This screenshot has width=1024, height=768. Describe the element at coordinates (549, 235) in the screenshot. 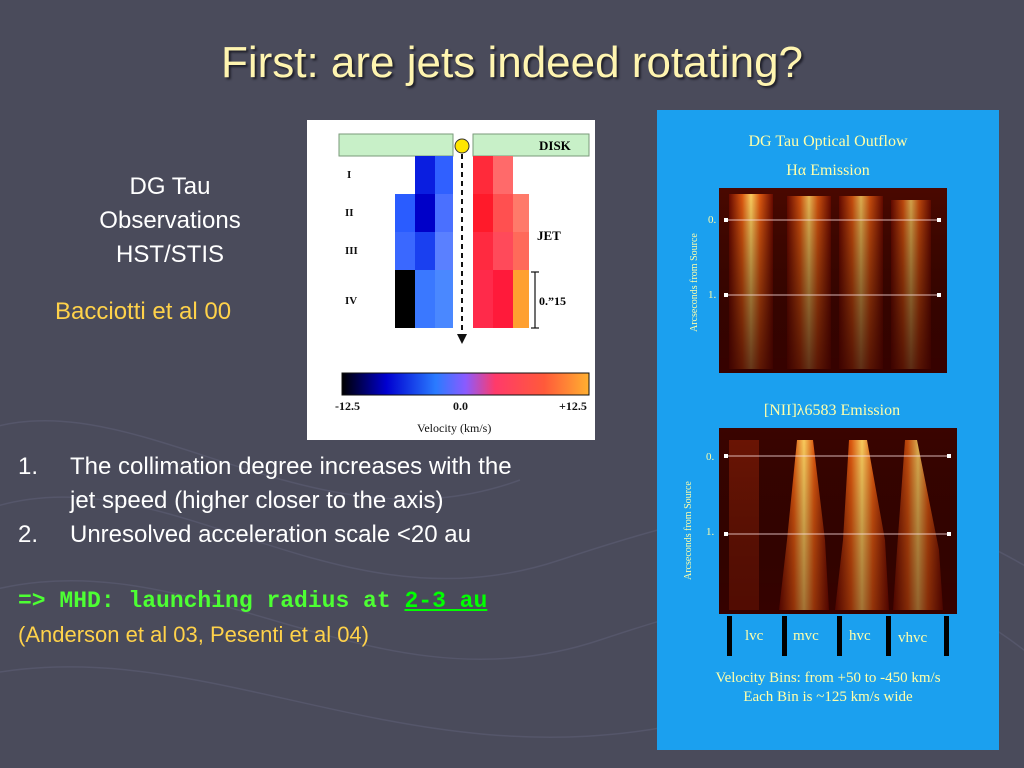

I see `jet-label: JET` at that location.